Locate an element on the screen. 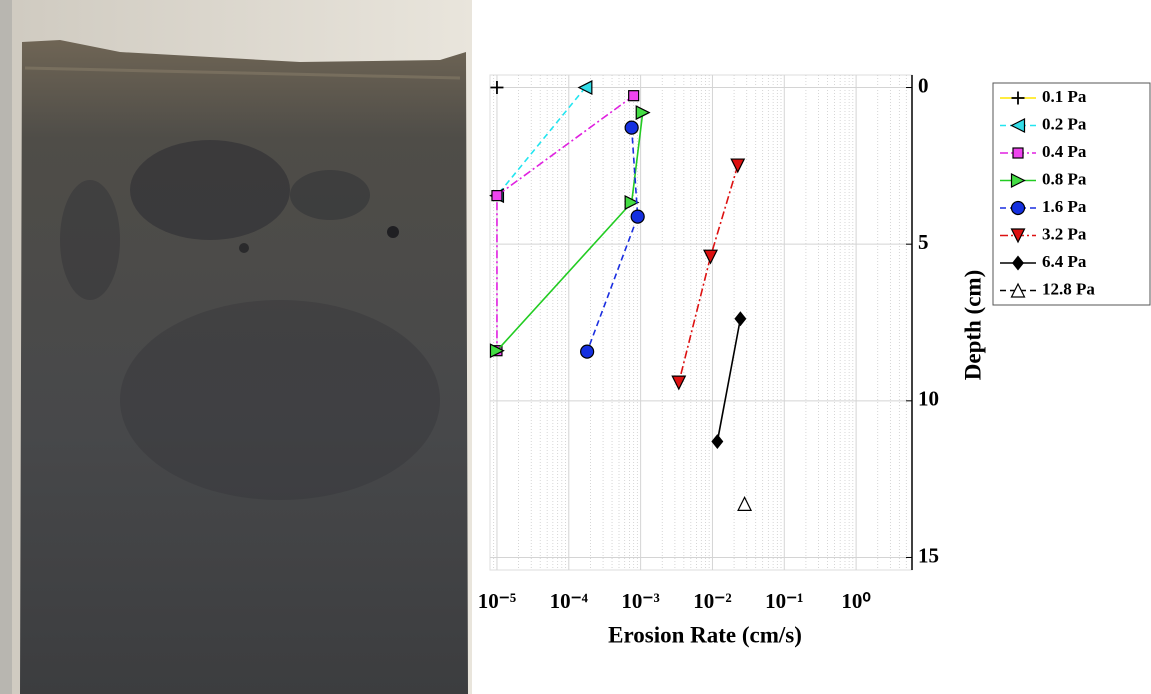 The image size is (1151, 694). legend-label: 0.2 Pa is located at coordinates (1064, 123).